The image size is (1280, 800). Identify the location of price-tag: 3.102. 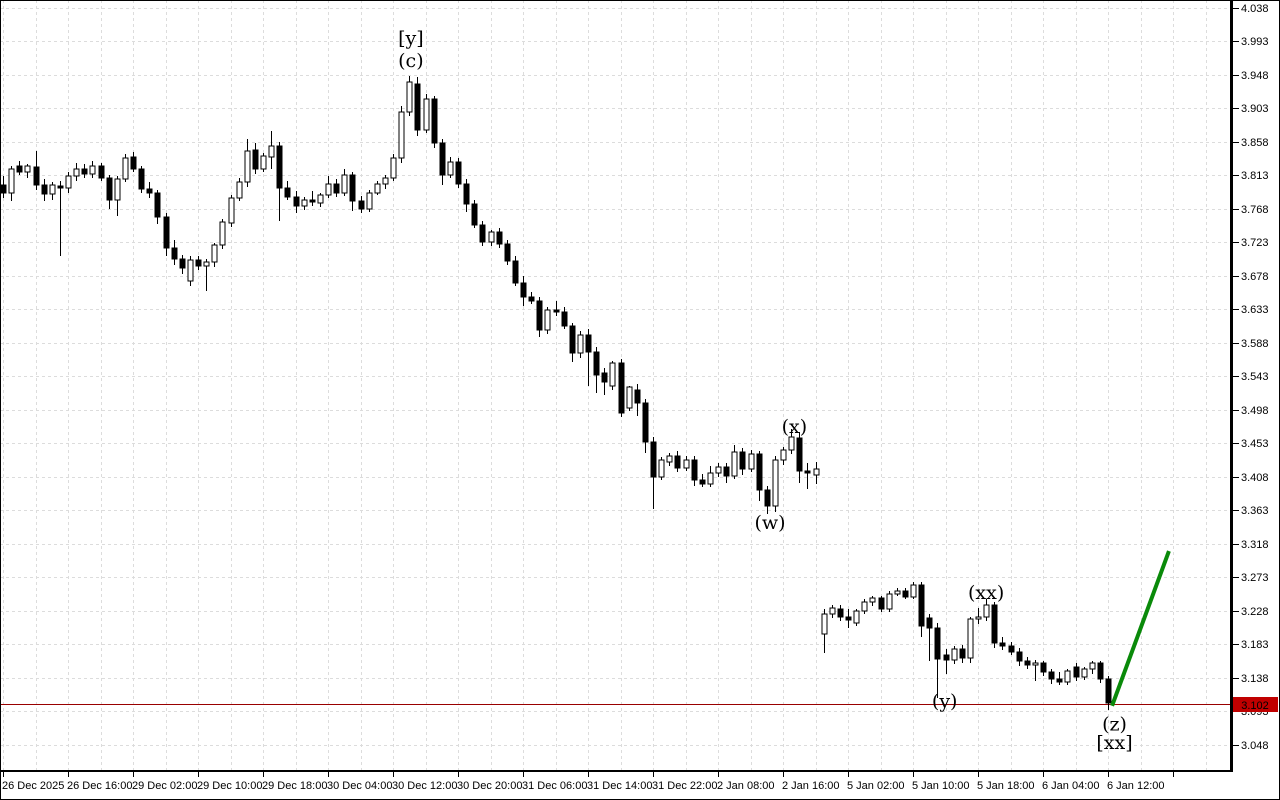
(1255, 704).